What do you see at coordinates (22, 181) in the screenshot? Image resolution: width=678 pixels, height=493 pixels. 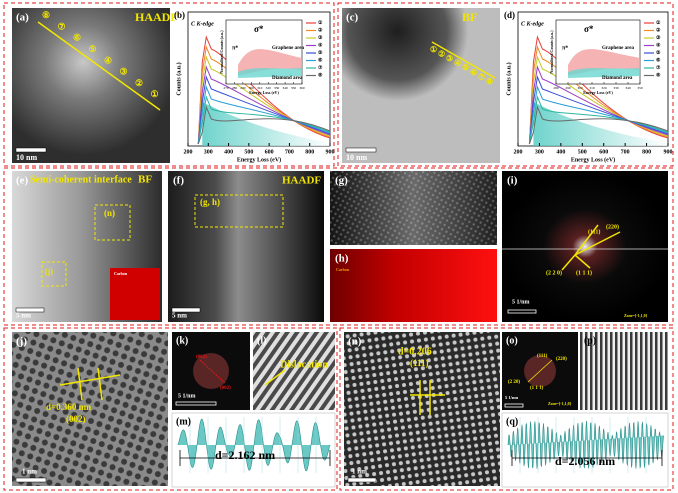 I see `label: (e)` at bounding box center [22, 181].